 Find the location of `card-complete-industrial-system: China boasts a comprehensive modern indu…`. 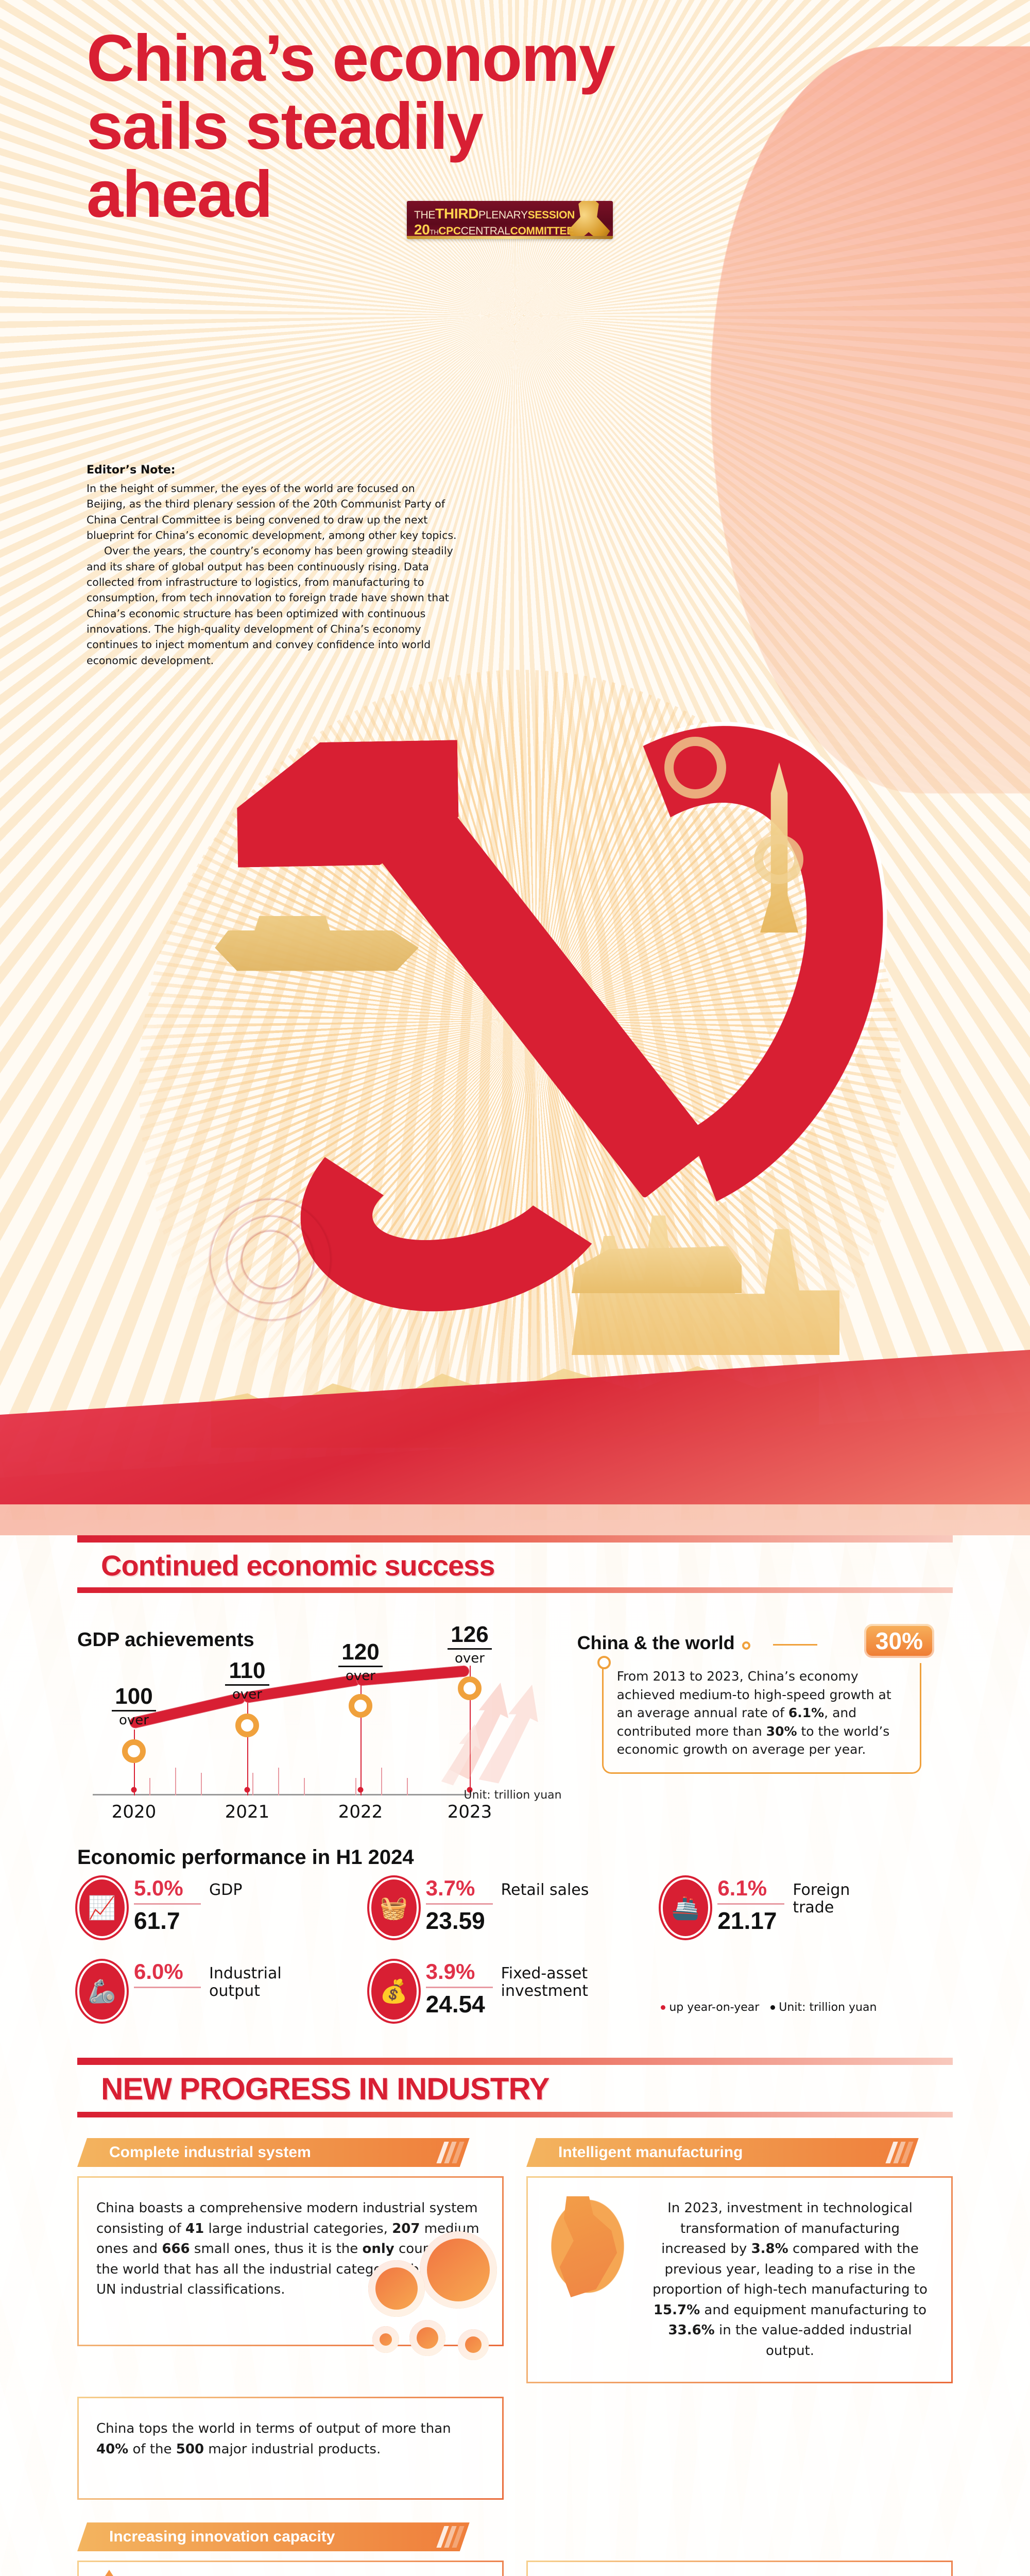

card-complete-industrial-system: China boasts a comprehensive modern indu… is located at coordinates (290, 2268).